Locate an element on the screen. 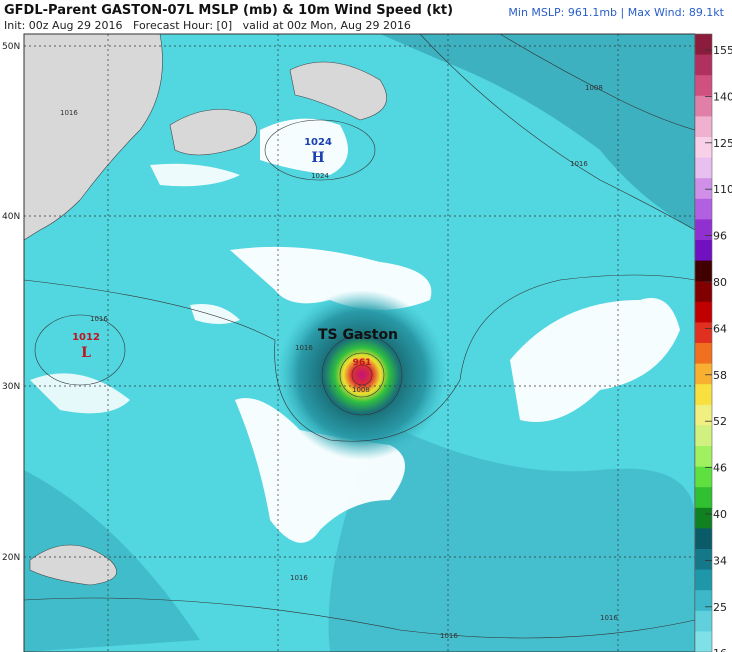  storm-label: TS Gaston is located at coordinates (358, 335).